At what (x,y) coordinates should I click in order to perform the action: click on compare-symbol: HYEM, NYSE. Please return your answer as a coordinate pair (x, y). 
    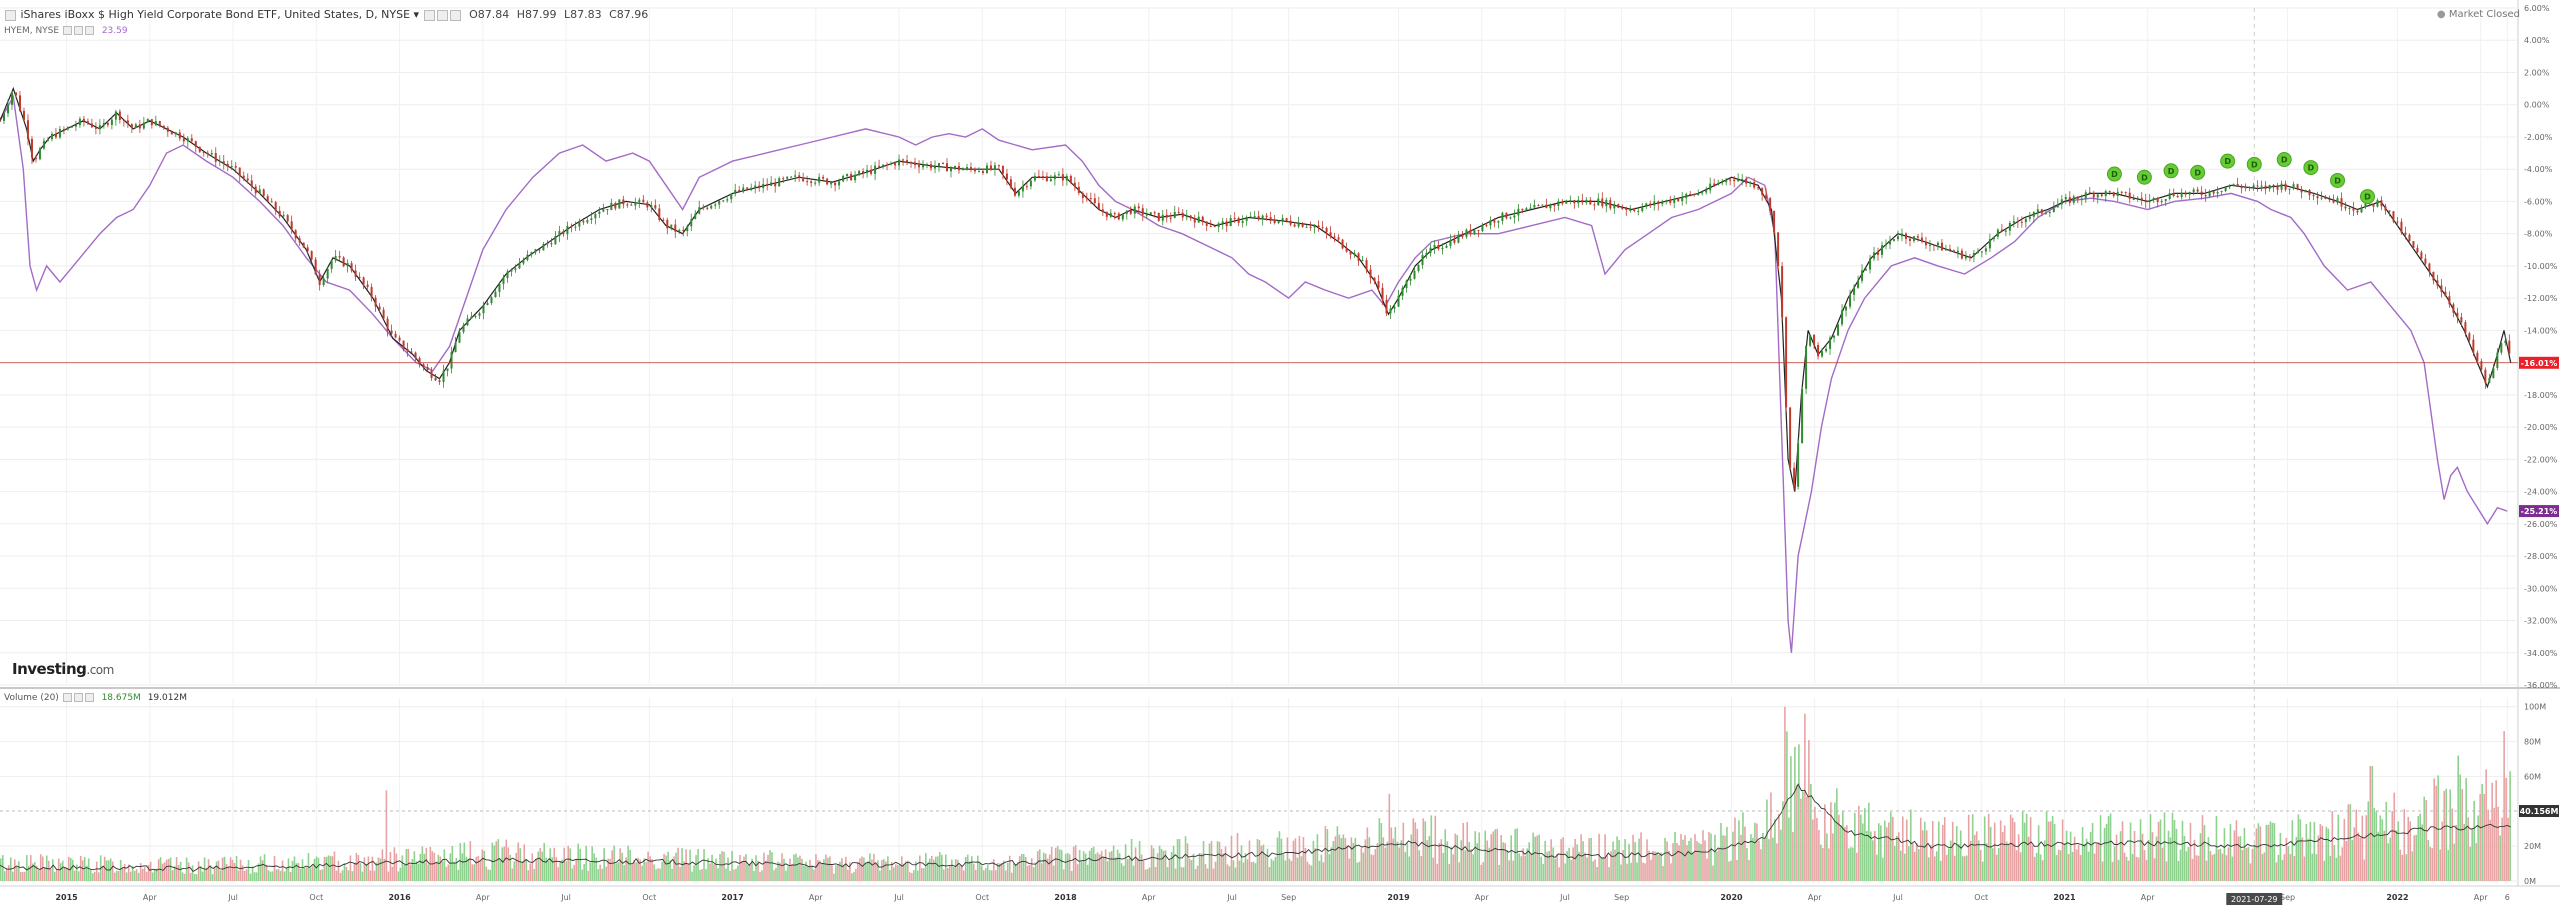
    Looking at the image, I should click on (32, 31).